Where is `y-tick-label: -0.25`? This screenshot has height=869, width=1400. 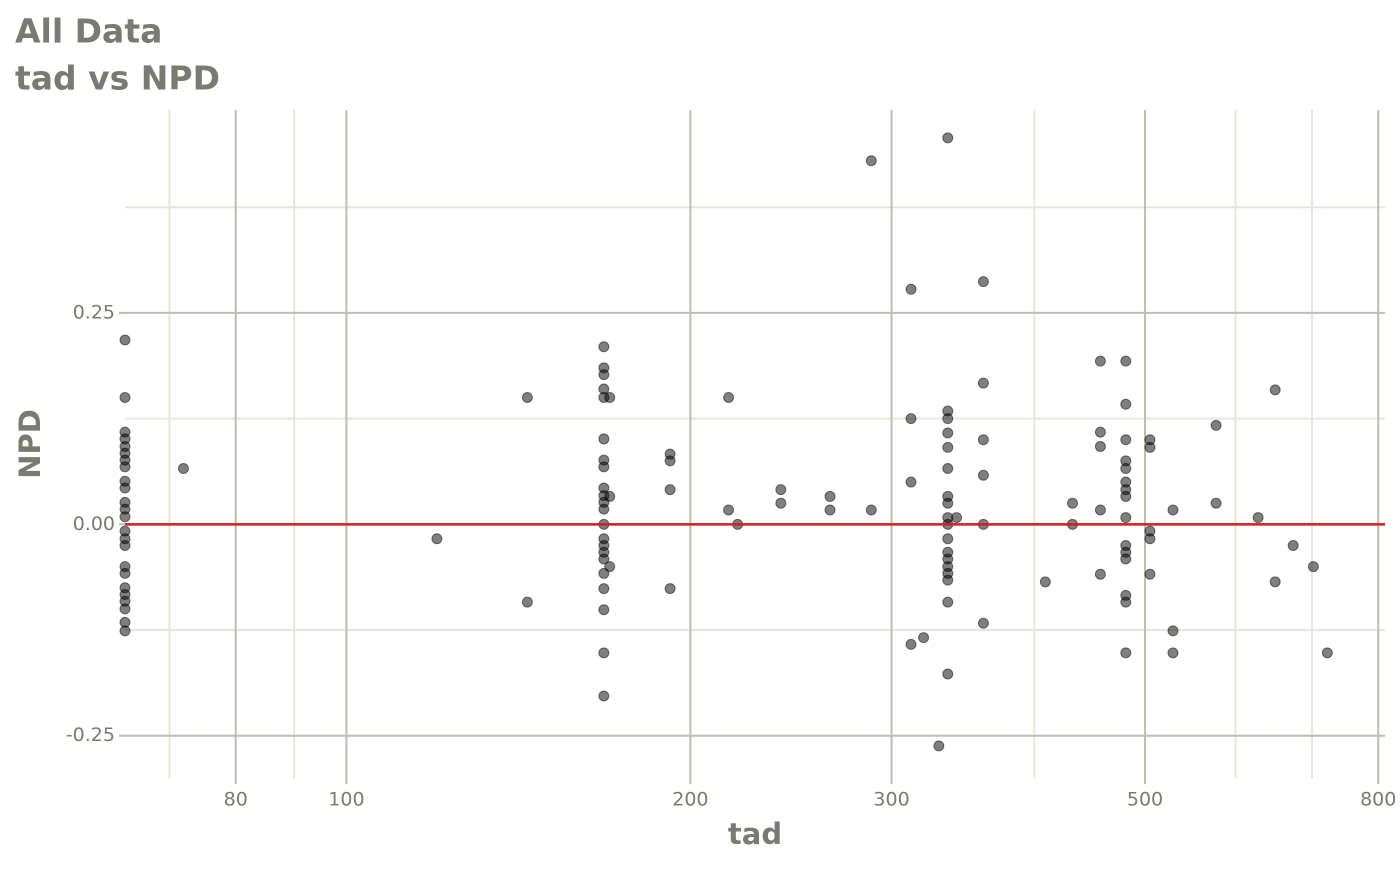
y-tick-label: -0.25 is located at coordinates (90, 735).